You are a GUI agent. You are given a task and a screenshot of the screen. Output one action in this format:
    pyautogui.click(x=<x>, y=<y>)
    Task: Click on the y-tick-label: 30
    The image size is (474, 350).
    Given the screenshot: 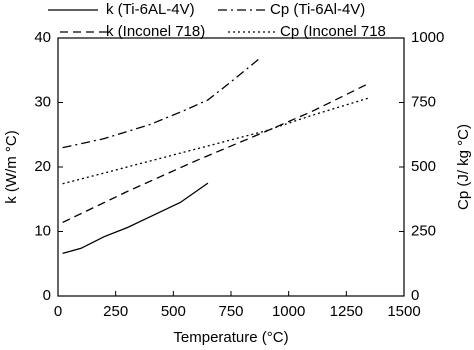 What is the action you would take?
    pyautogui.click(x=42, y=101)
    